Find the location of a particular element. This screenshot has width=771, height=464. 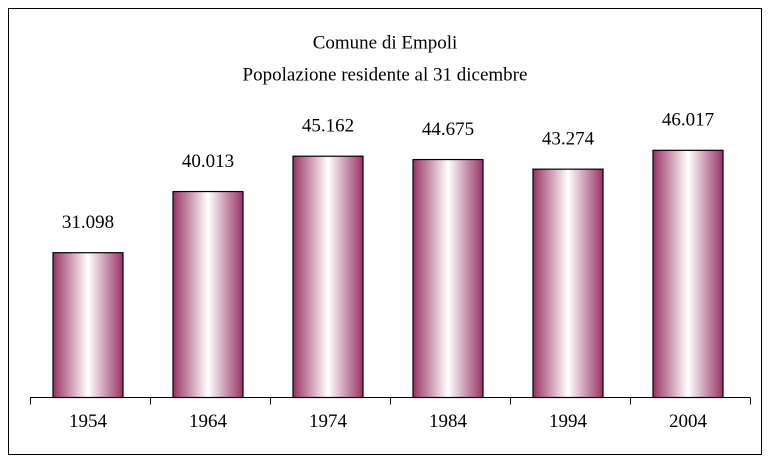

x-tick-label: 1984 is located at coordinates (448, 421).